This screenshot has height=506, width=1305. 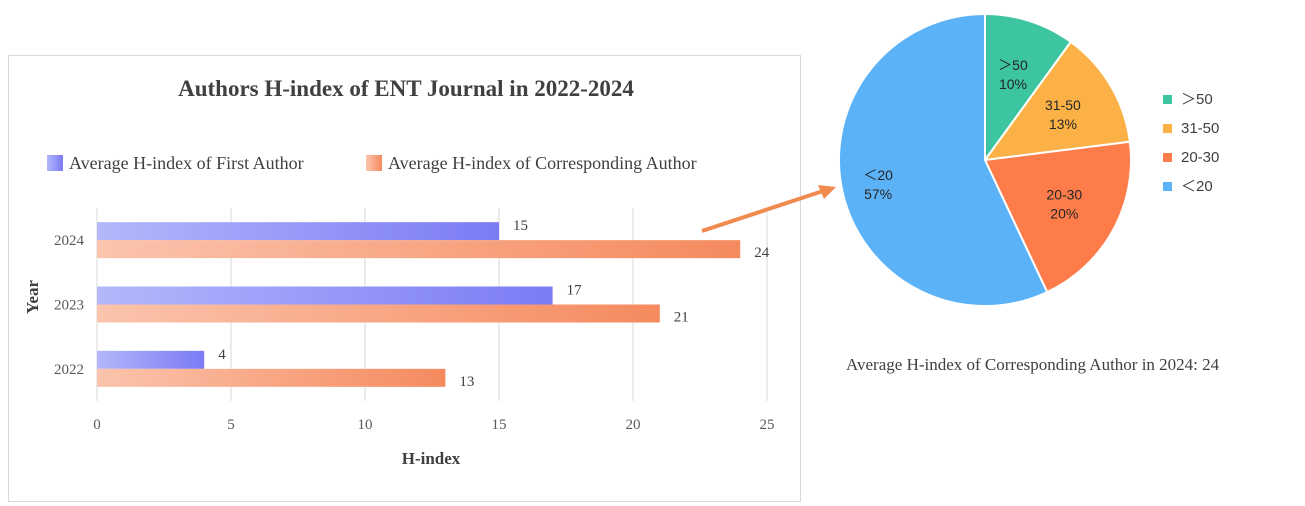 What do you see at coordinates (1013, 84) in the screenshot?
I see `pie-slice-percent: 10%` at bounding box center [1013, 84].